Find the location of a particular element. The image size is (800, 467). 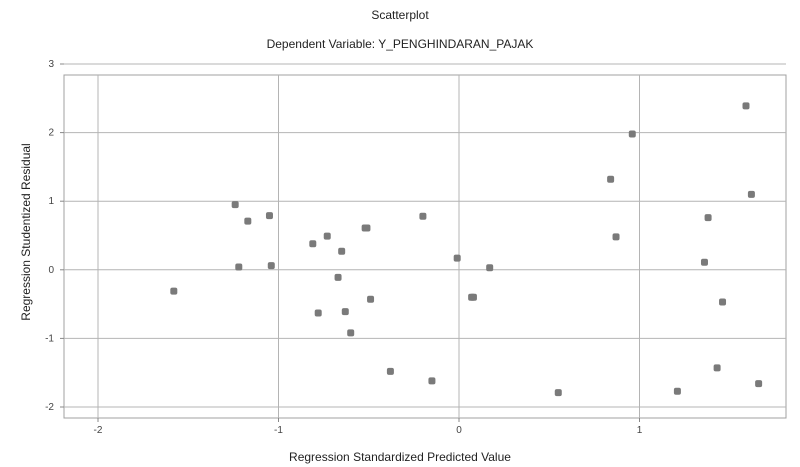

x-tick-label: -1 is located at coordinates (278, 430).